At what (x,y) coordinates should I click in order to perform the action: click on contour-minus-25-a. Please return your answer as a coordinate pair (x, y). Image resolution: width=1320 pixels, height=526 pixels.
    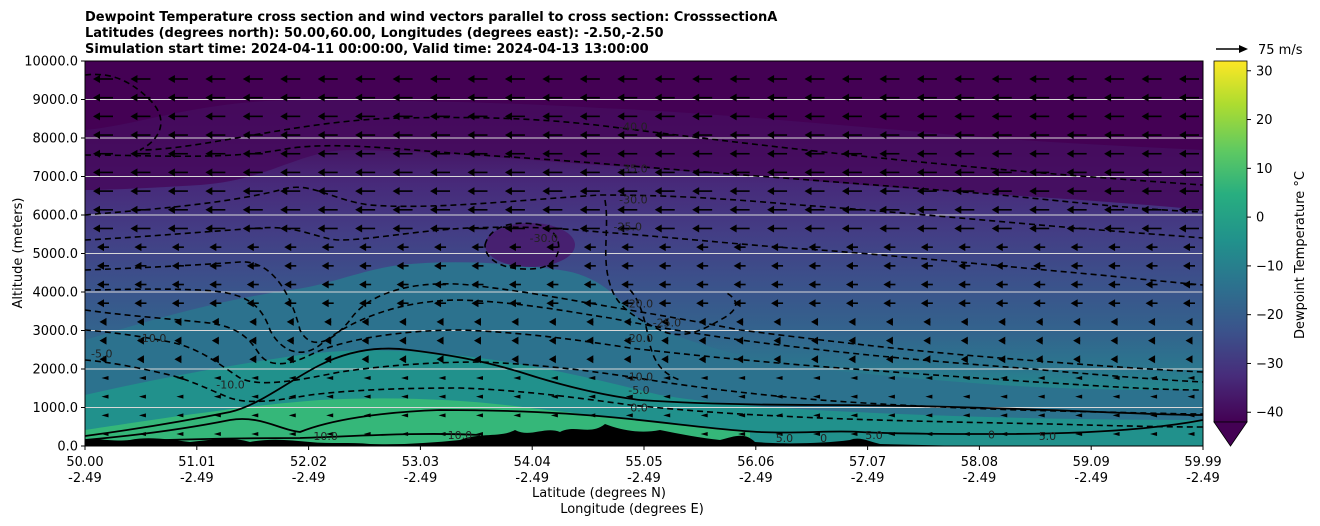
    Looking at the image, I should click on (644, 256).